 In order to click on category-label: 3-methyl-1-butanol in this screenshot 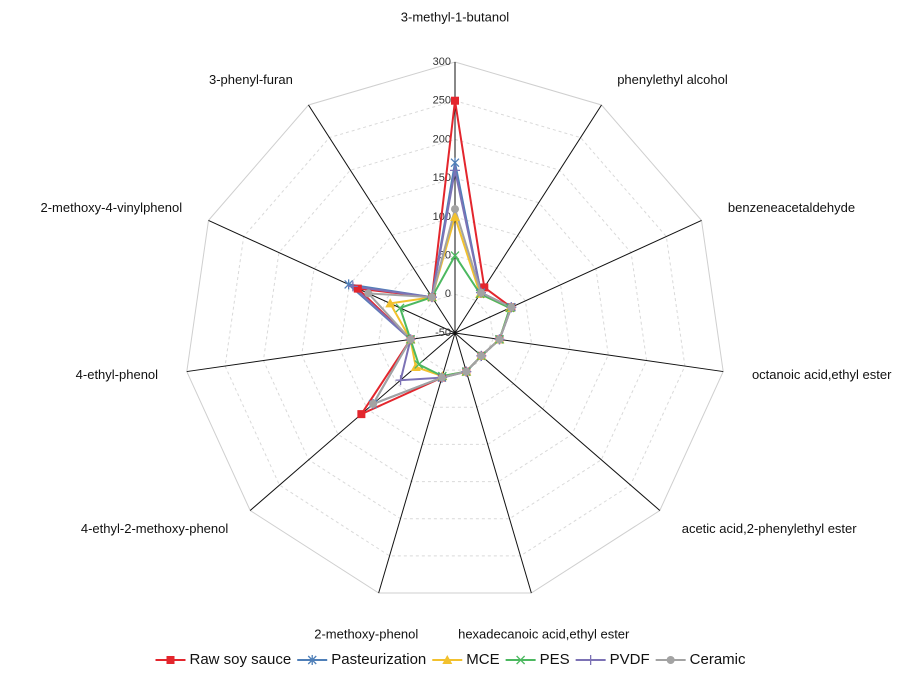, I will do `click(455, 16)`.